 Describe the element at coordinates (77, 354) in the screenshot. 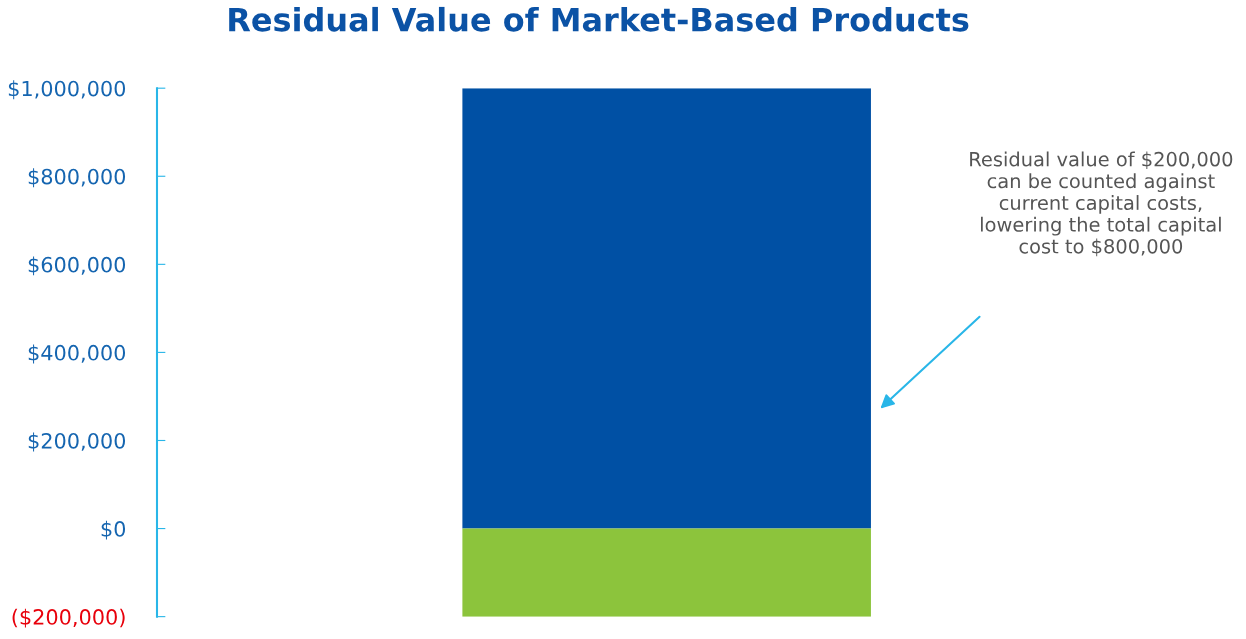

I see `y-tick-label: $400,000` at that location.